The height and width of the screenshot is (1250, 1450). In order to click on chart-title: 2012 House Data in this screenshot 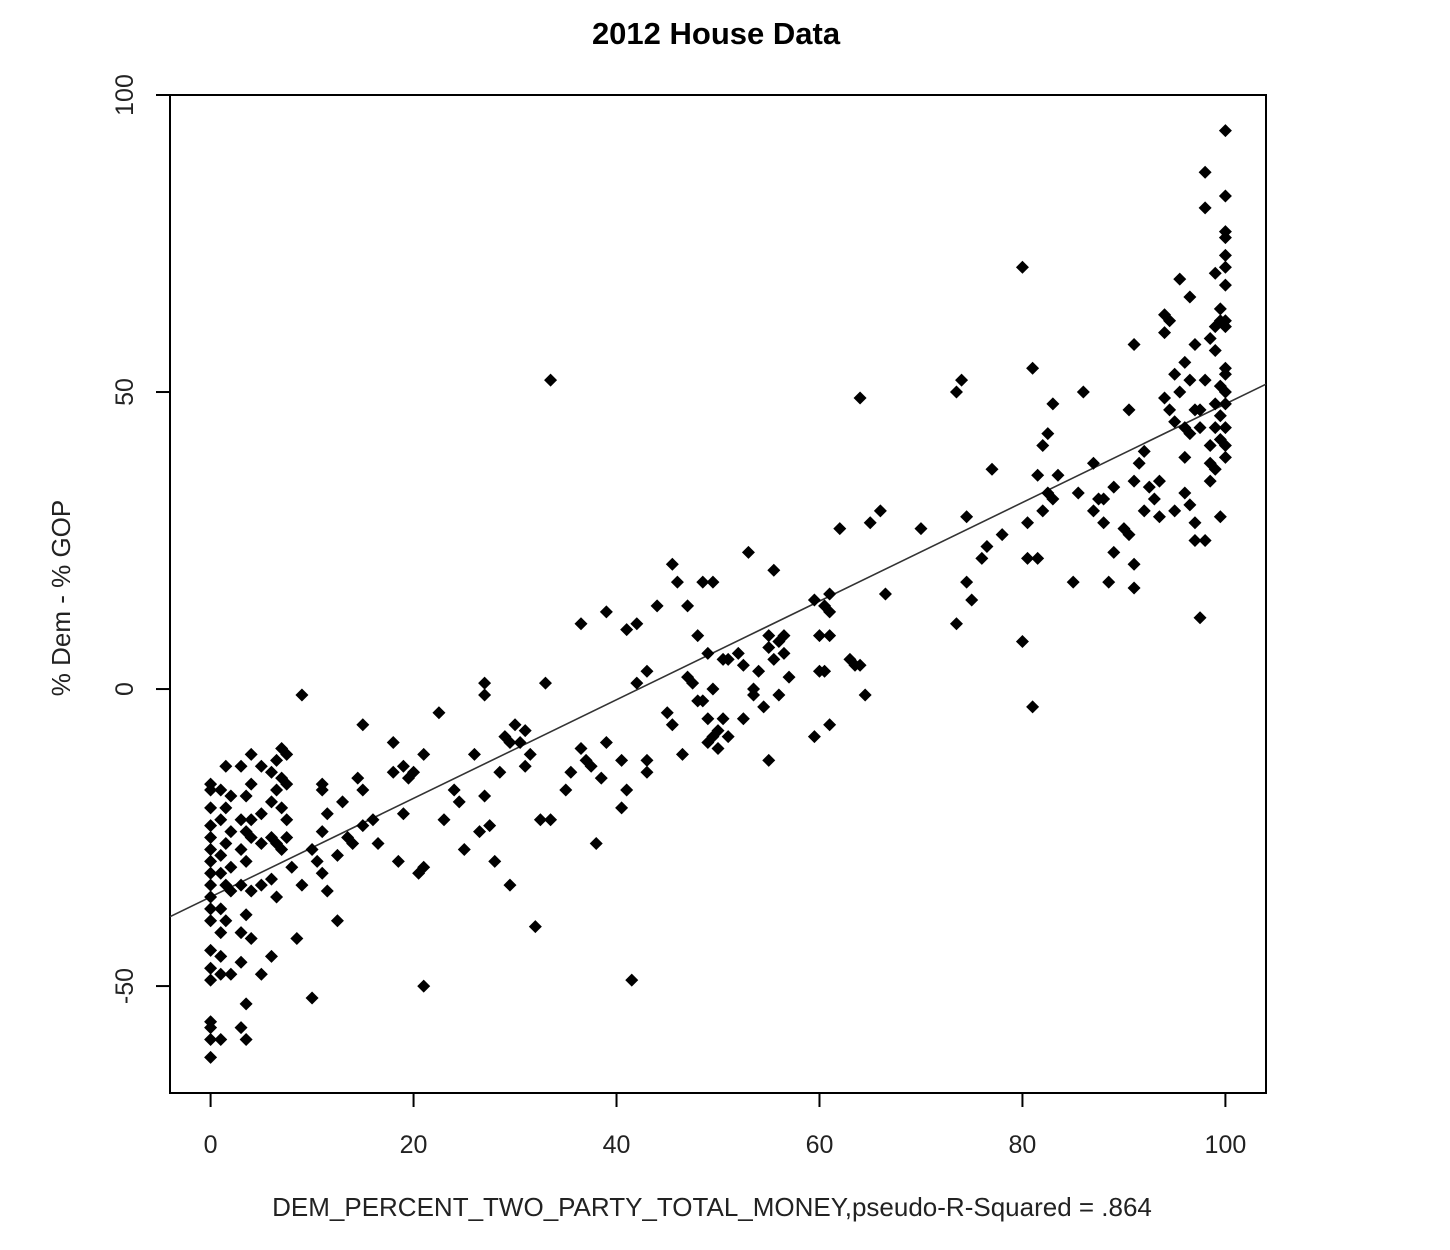, I will do `click(716, 33)`.